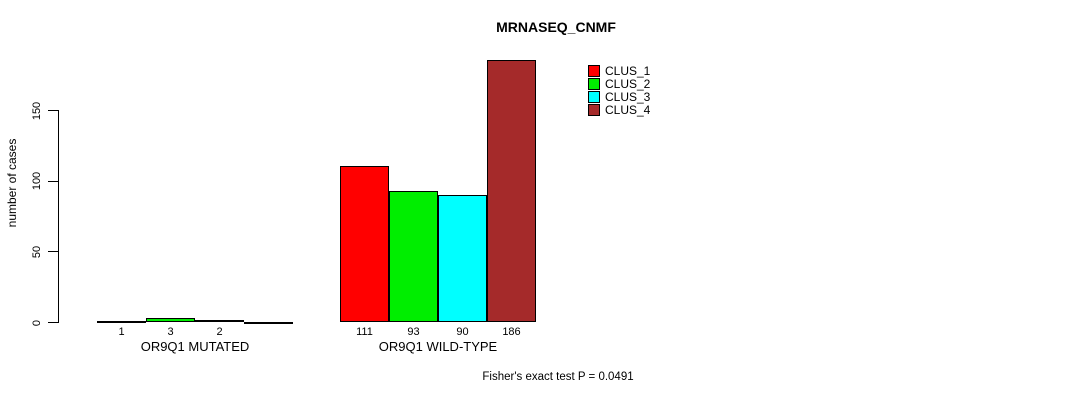  Describe the element at coordinates (462, 332) in the screenshot. I see `bar-value-label: 90` at that location.